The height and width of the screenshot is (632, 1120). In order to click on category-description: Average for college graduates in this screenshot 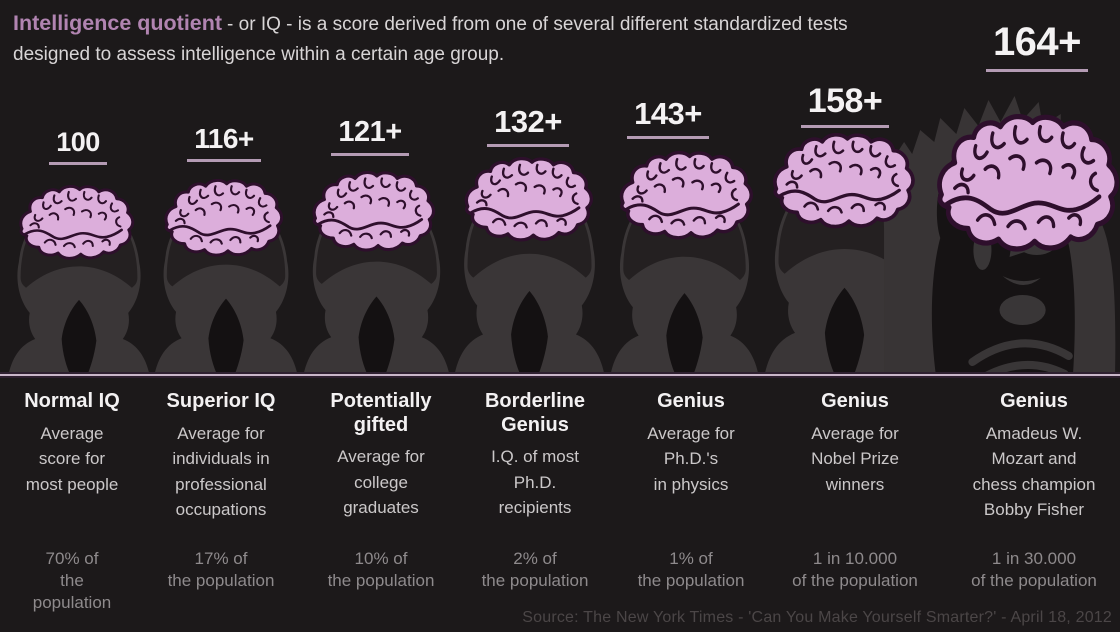, I will do `click(381, 482)`.